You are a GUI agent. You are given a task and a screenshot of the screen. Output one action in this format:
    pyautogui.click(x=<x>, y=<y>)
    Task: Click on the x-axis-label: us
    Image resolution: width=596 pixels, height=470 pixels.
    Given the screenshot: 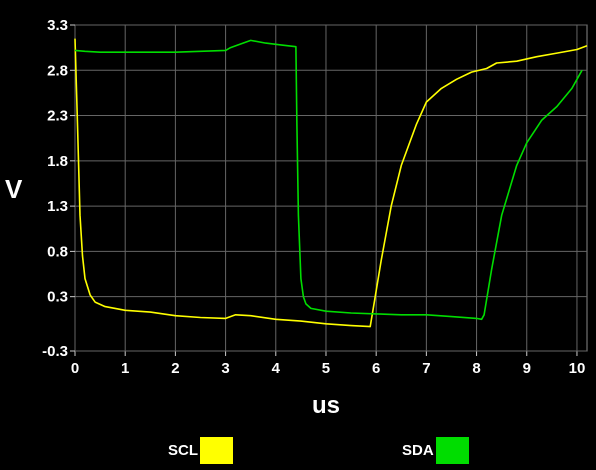 What is the action you would take?
    pyautogui.click(x=326, y=405)
    